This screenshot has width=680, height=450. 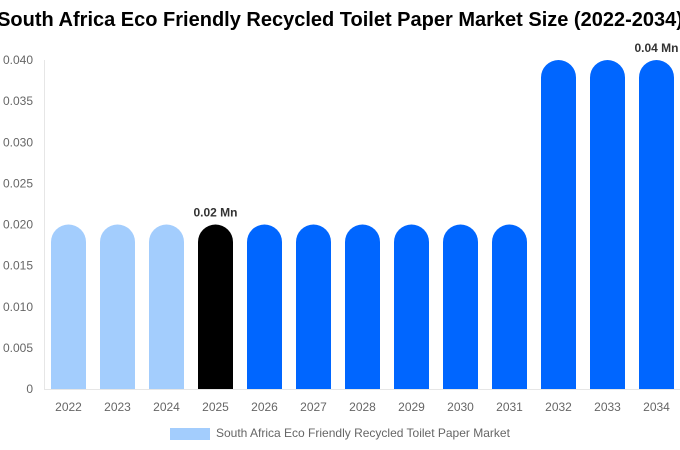 What do you see at coordinates (215, 307) in the screenshot?
I see `bar-2025` at bounding box center [215, 307].